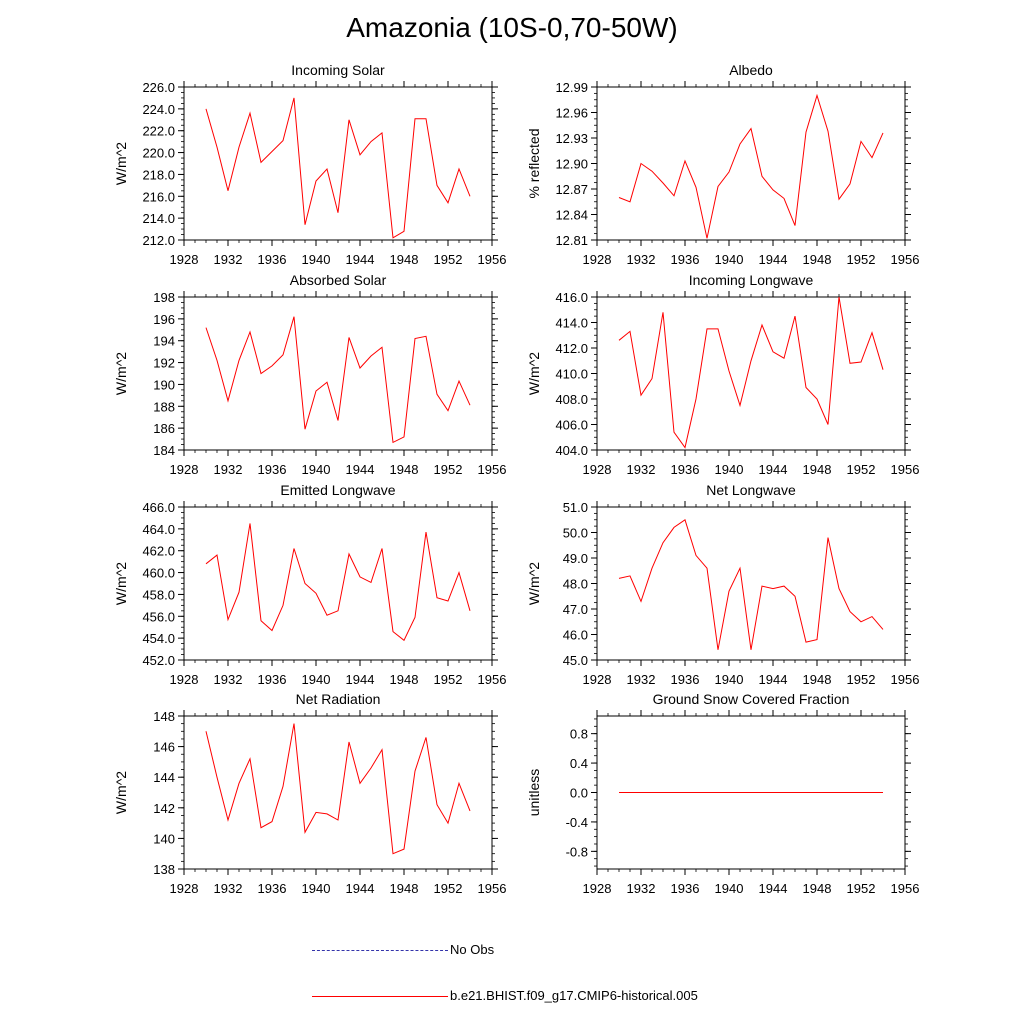 The height and width of the screenshot is (1024, 1024). What do you see at coordinates (575, 635) in the screenshot?
I see `y-tick-label: 46.0` at bounding box center [575, 635].